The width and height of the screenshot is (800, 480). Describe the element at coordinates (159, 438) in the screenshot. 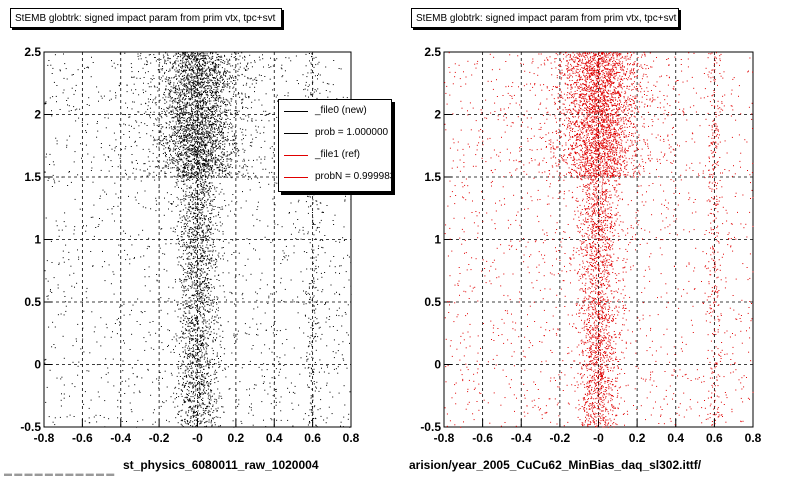

I see `x-tick-label: -0.2` at that location.